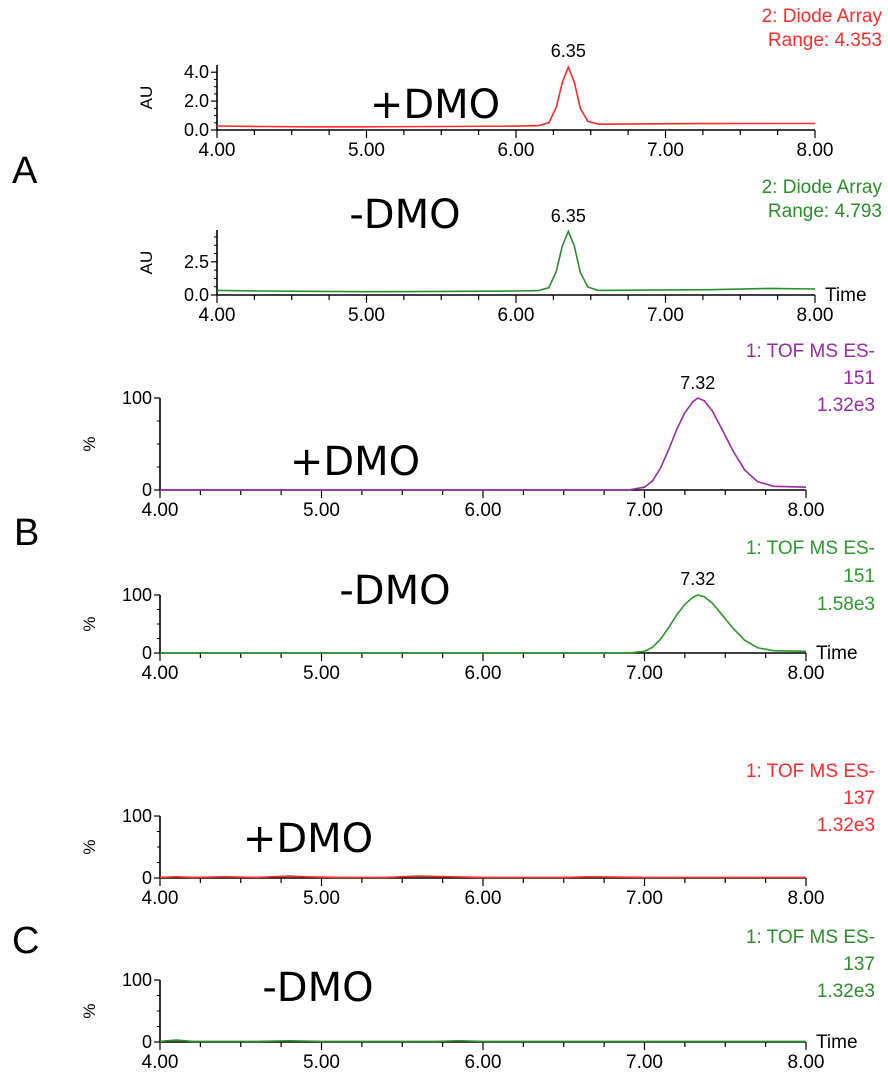 This screenshot has width=888, height=1081. Describe the element at coordinates (137, 816) in the screenshot. I see `panel-5-y-tick-label: 100` at that location.